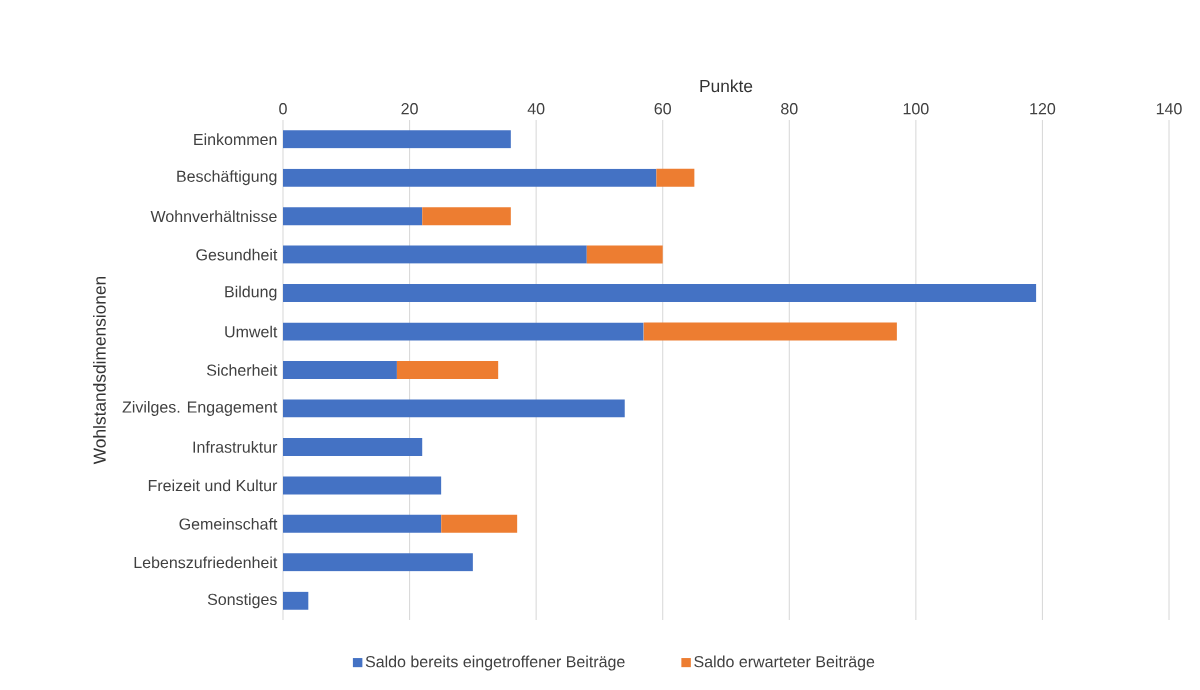 The height and width of the screenshot is (690, 1200). I want to click on x-tick-label: 20, so click(409, 109).